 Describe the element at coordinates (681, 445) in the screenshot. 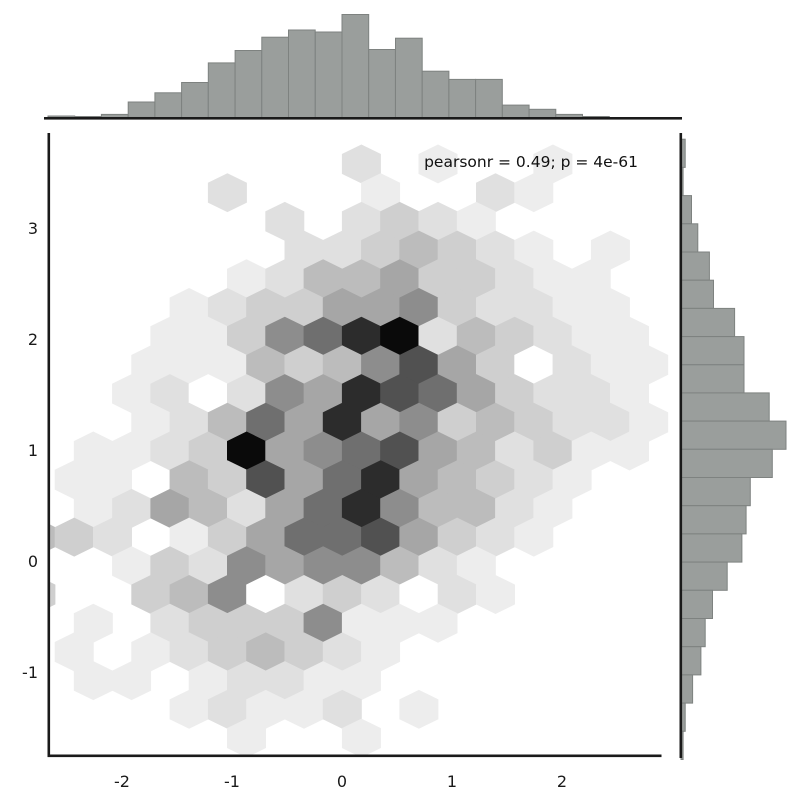

I see `right-hist-spine` at that location.